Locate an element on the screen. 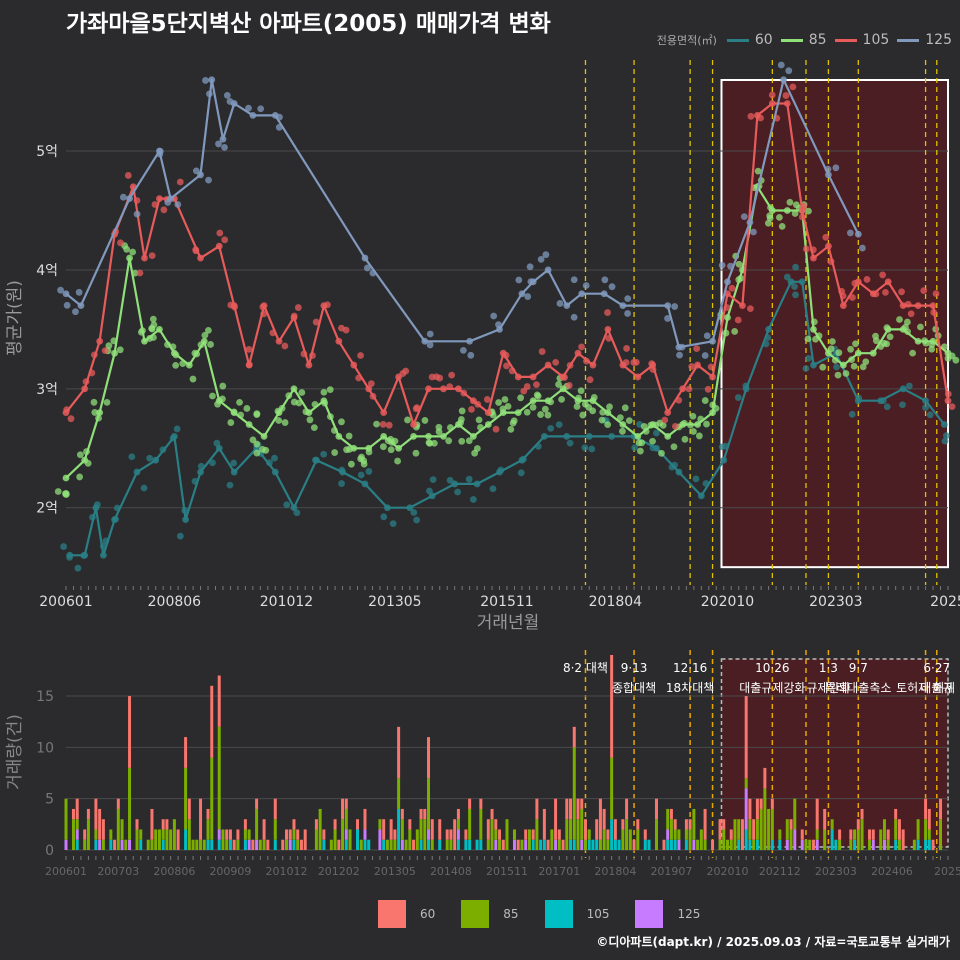  policy-label: 8·2 대책 is located at coordinates (585, 667).